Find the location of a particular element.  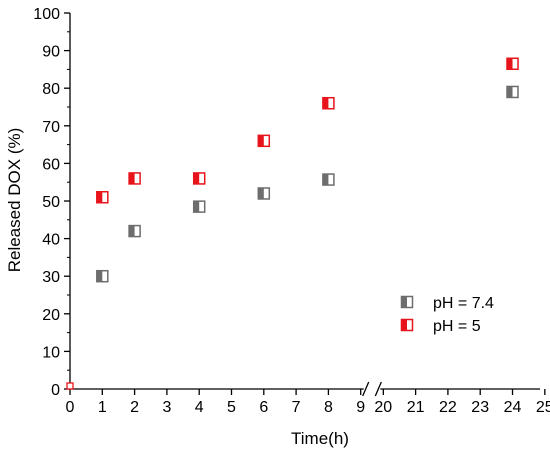

legend-label: pH = 5 is located at coordinates (457, 326).